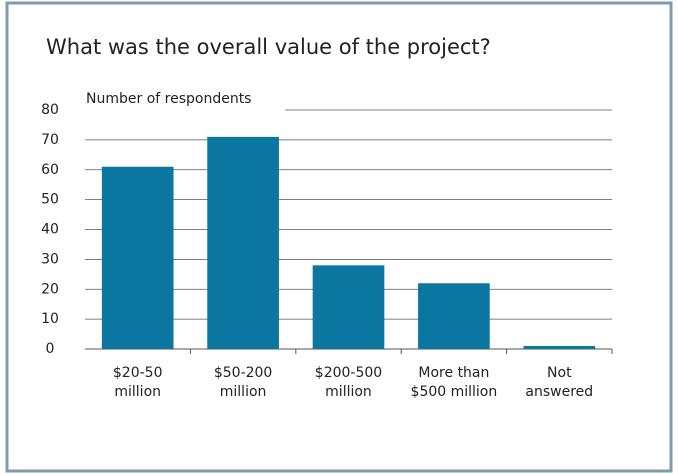 The image size is (678, 474). Describe the element at coordinates (348, 373) in the screenshot. I see `x-tick-label: $200-500` at that location.